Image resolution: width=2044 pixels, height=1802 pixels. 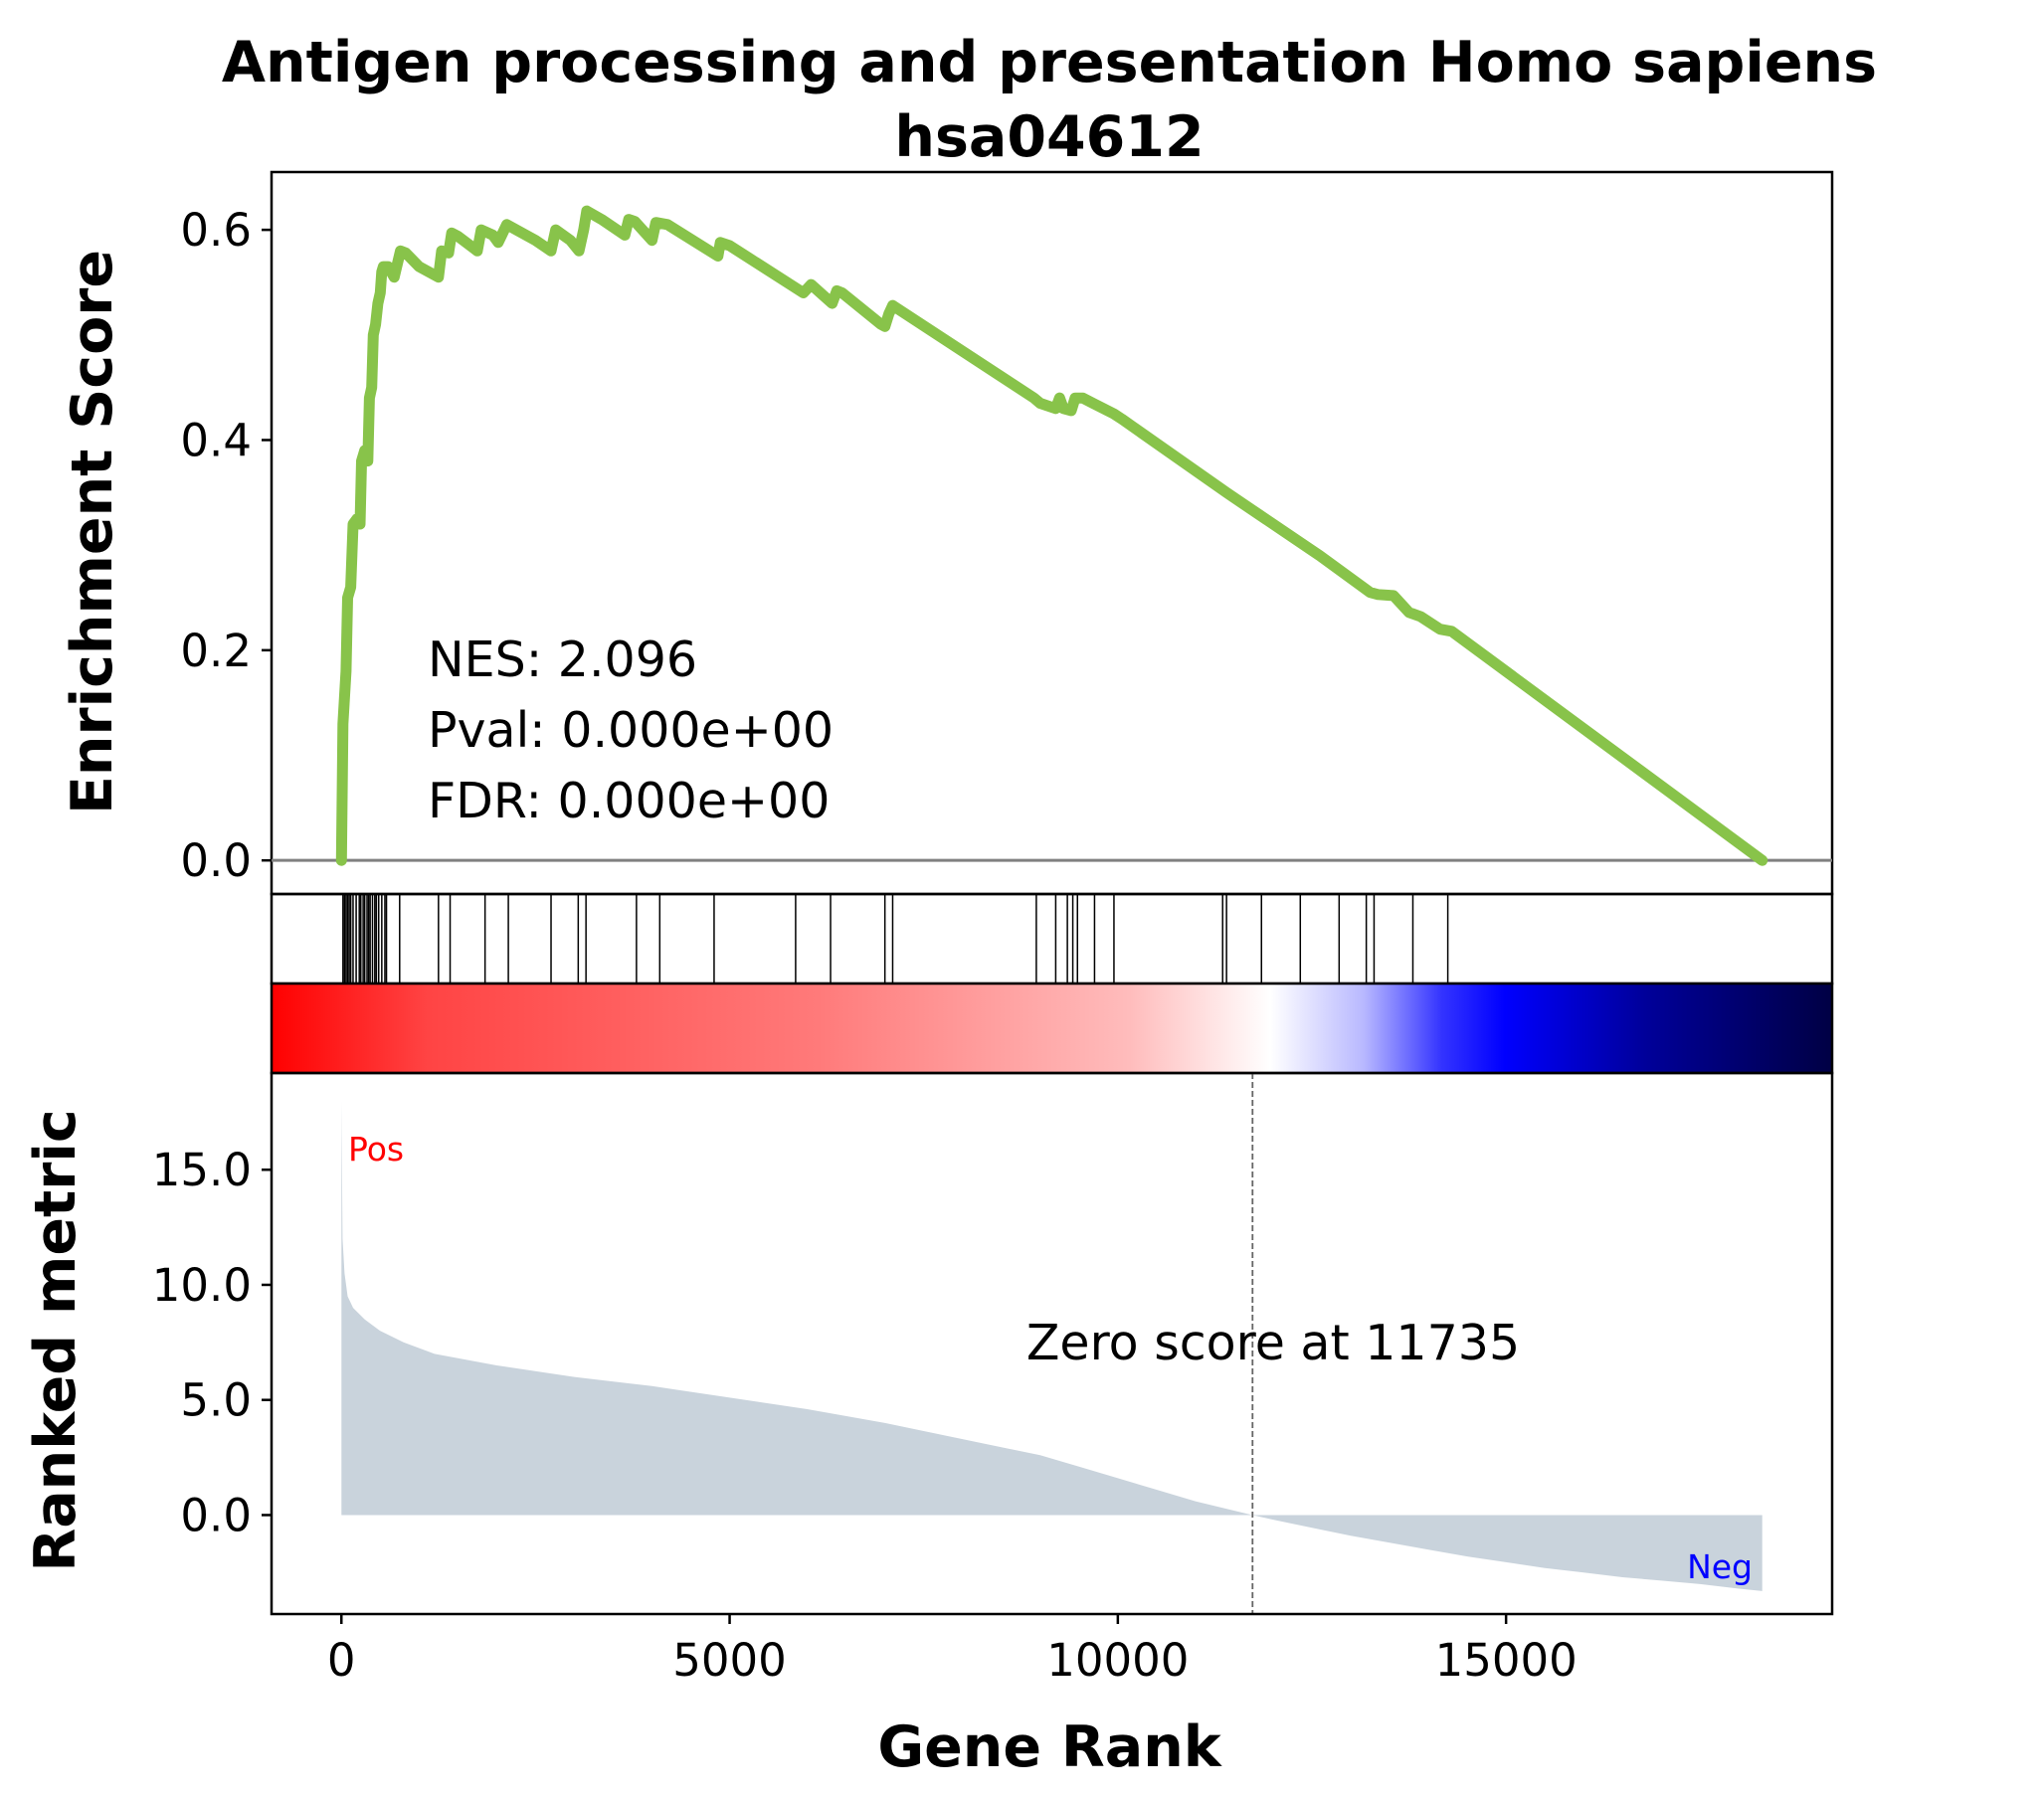 I want to click on hits-panel-frame, so click(x=1052, y=939).